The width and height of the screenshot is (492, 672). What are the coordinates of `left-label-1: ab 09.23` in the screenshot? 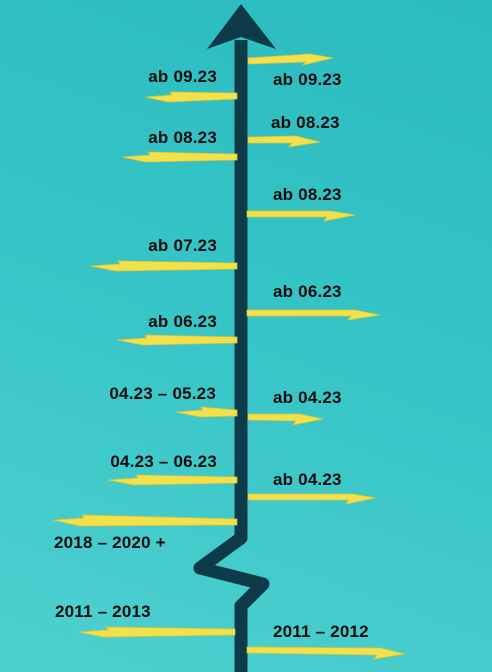 It's located at (182, 76).